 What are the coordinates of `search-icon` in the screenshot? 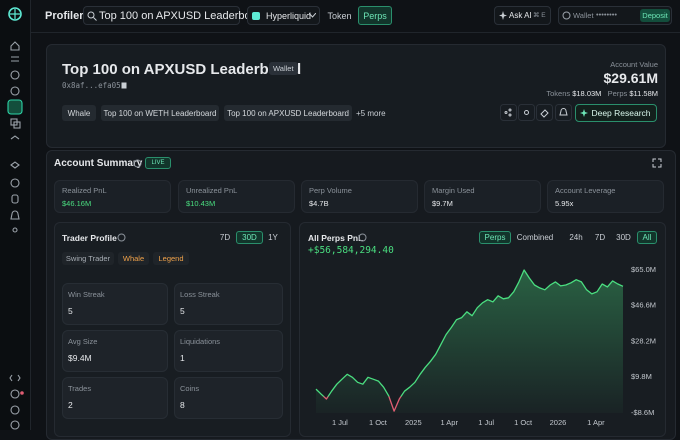 It's located at (92, 16).